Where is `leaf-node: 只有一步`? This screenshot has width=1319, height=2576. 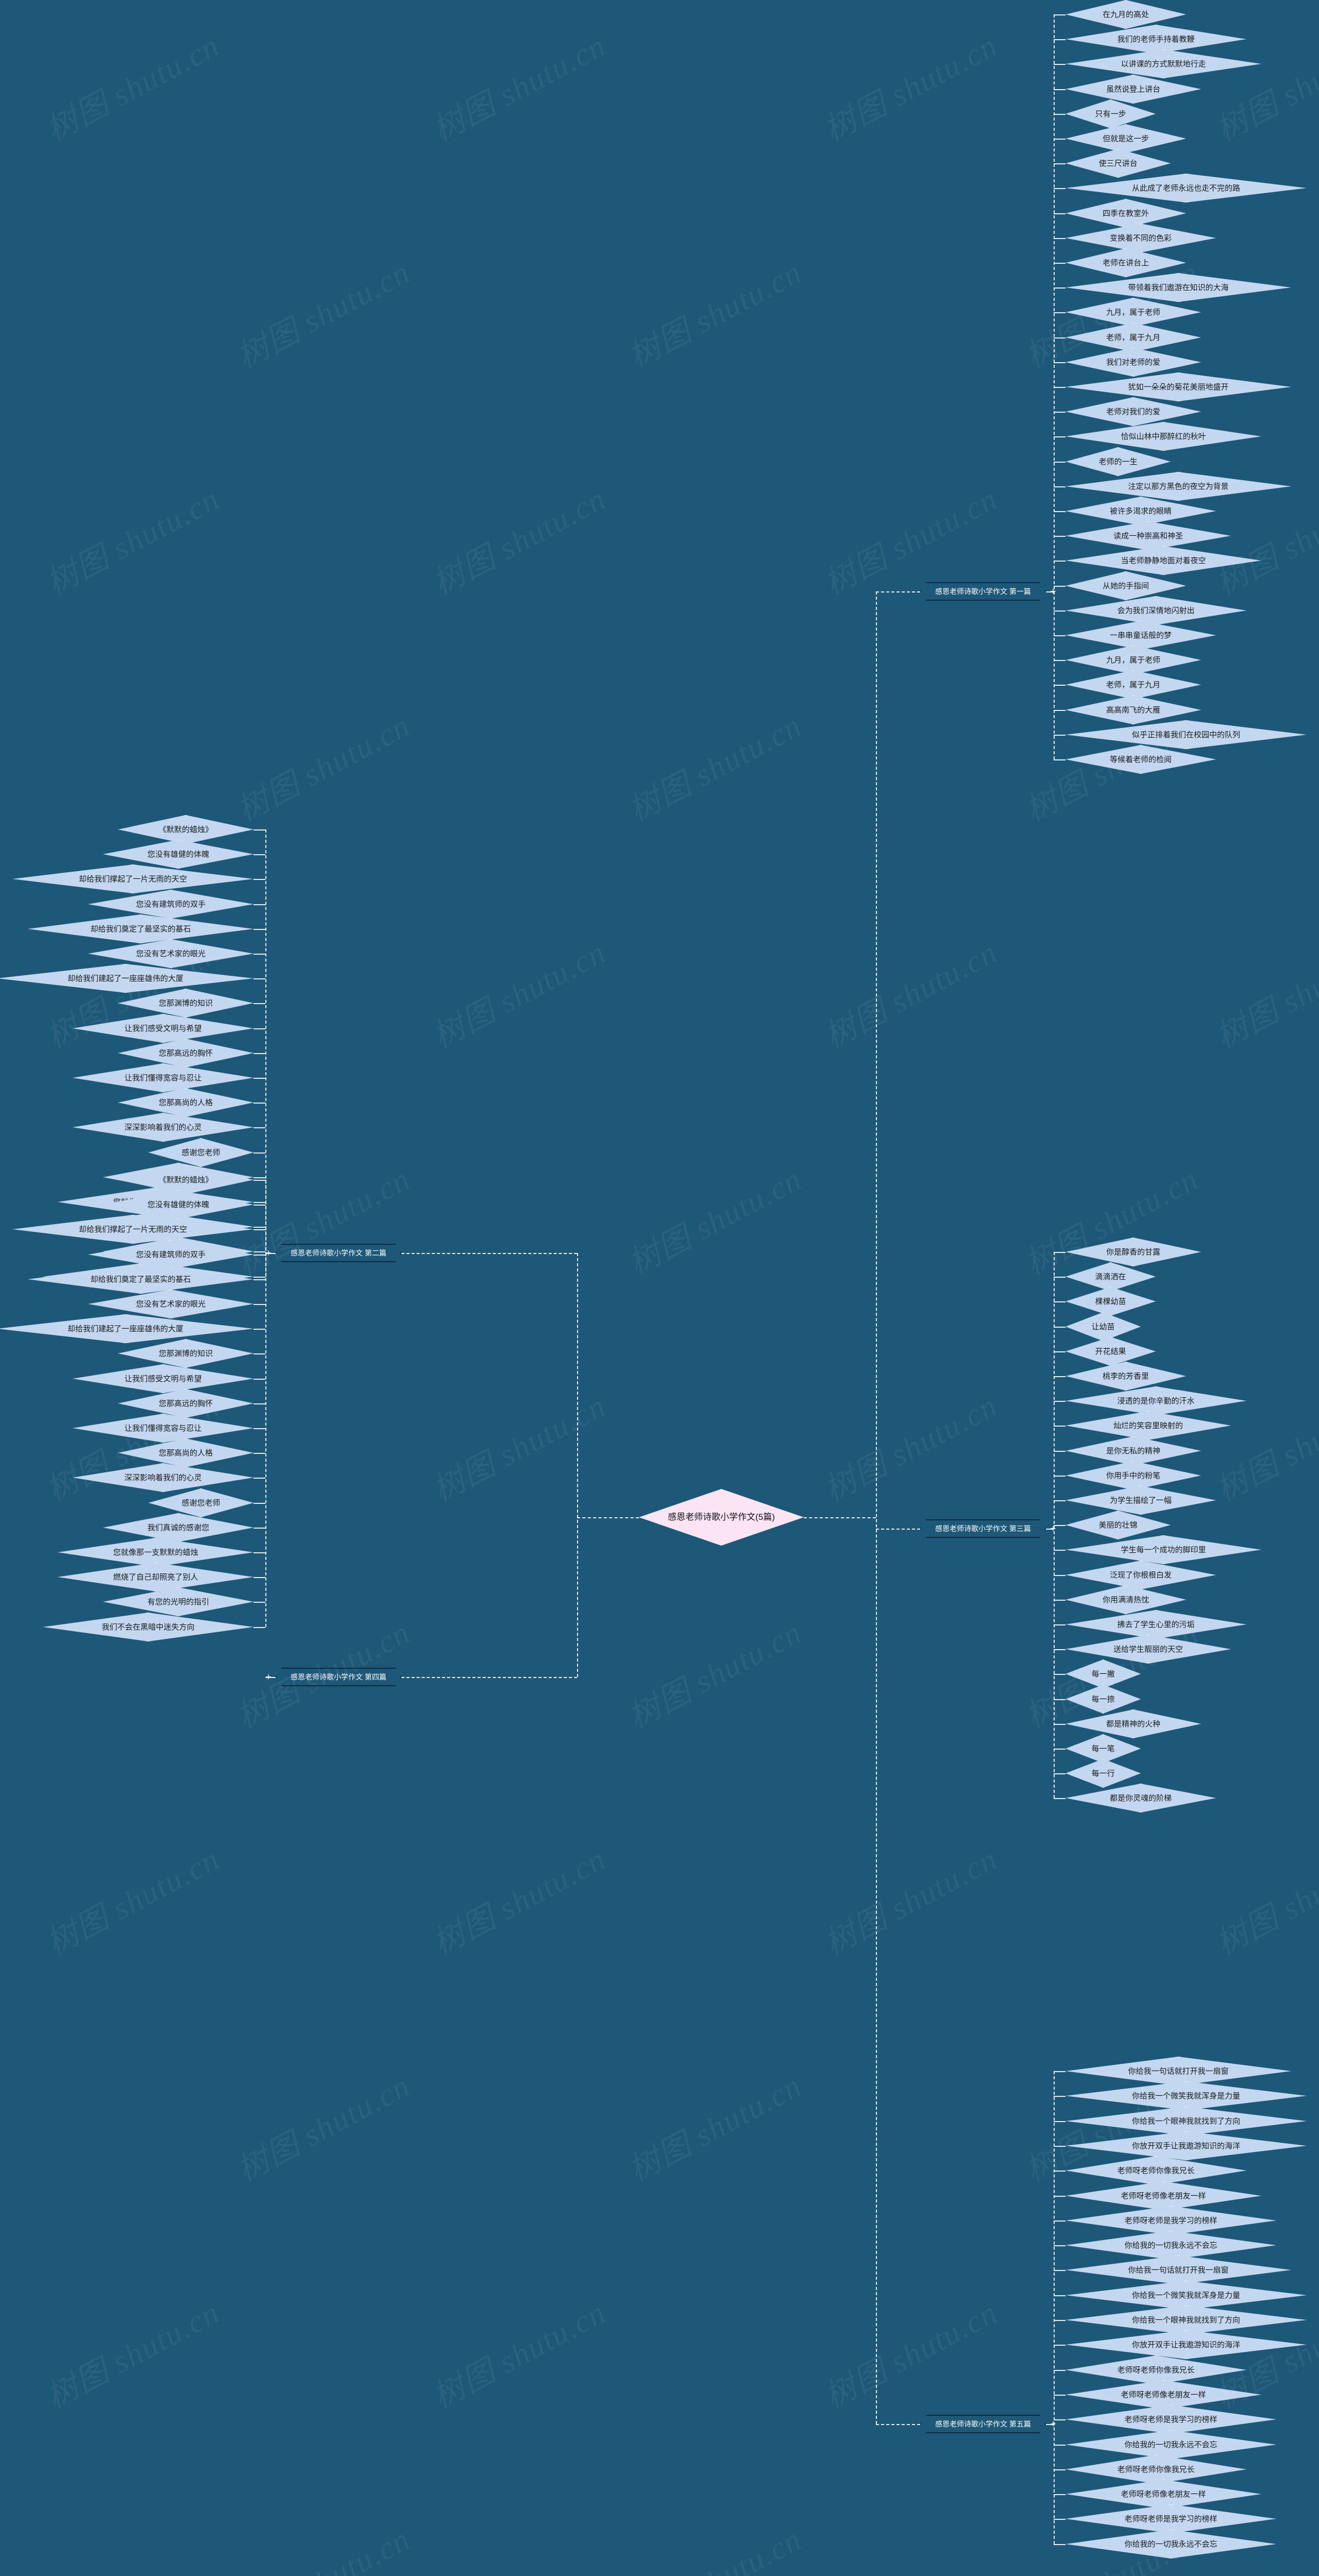 leaf-node: 只有一步 is located at coordinates (1111, 113).